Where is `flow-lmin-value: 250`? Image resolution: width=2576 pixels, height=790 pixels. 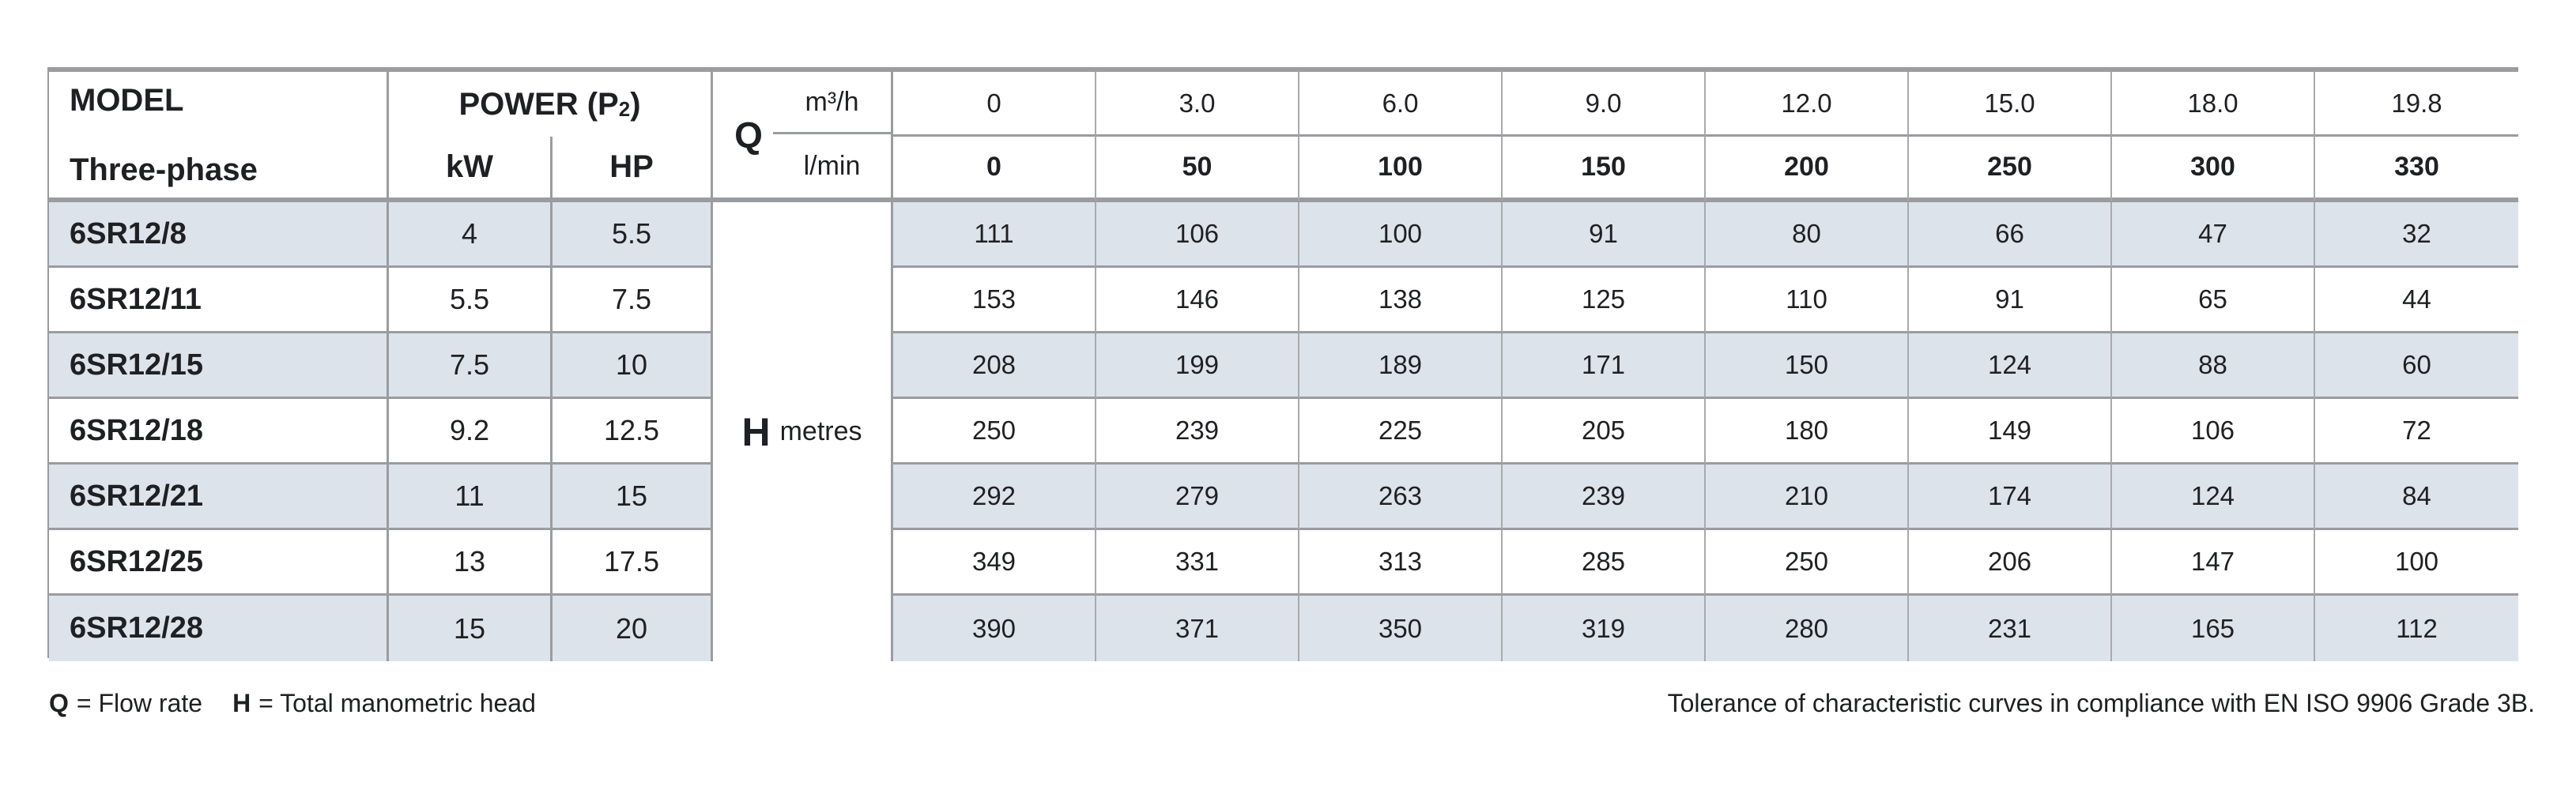
flow-lmin-value: 250 is located at coordinates (2011, 170).